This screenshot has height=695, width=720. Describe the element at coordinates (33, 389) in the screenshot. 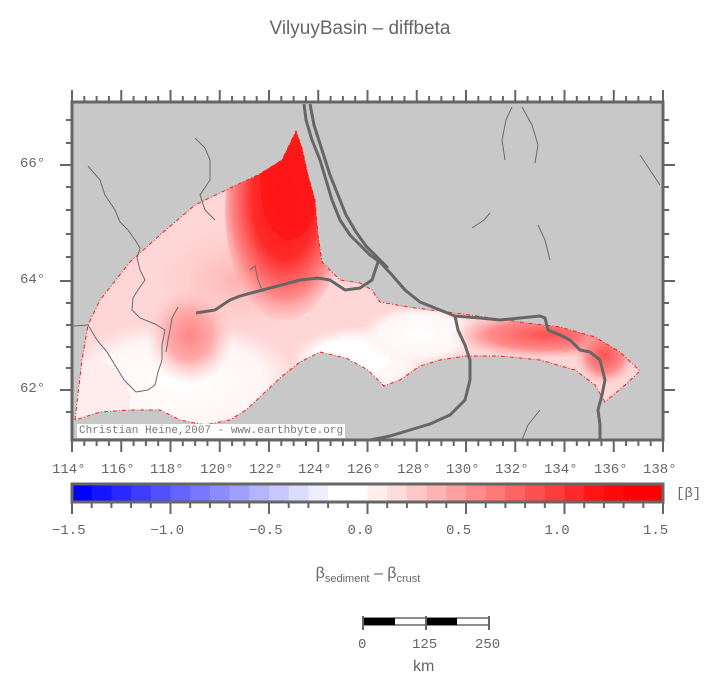

I see `latitude-label: 62°` at that location.